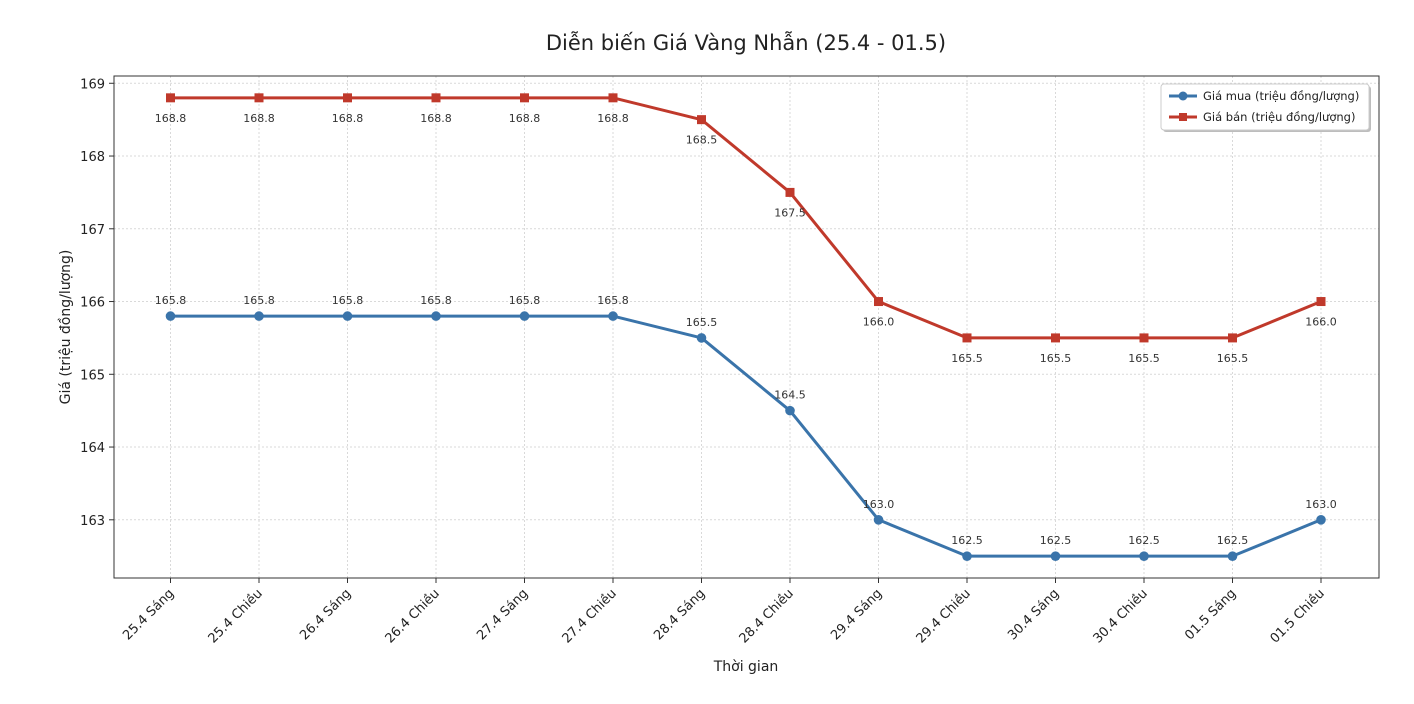 This screenshot has height=704, width=1414. I want to click on legend-buy-label: Giá mua (triệu đồng/lượng), so click(1281, 96).